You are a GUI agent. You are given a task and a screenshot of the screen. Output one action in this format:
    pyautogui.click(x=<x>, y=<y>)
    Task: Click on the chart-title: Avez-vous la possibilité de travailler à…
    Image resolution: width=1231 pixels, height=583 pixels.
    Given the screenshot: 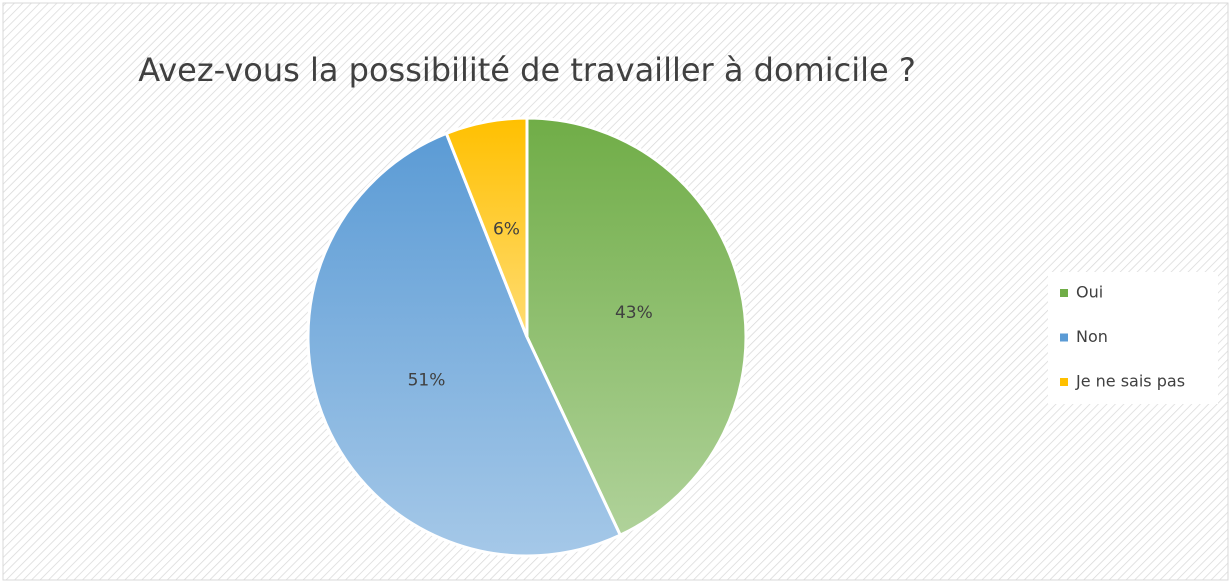 What is the action you would take?
    pyautogui.click(x=527, y=70)
    